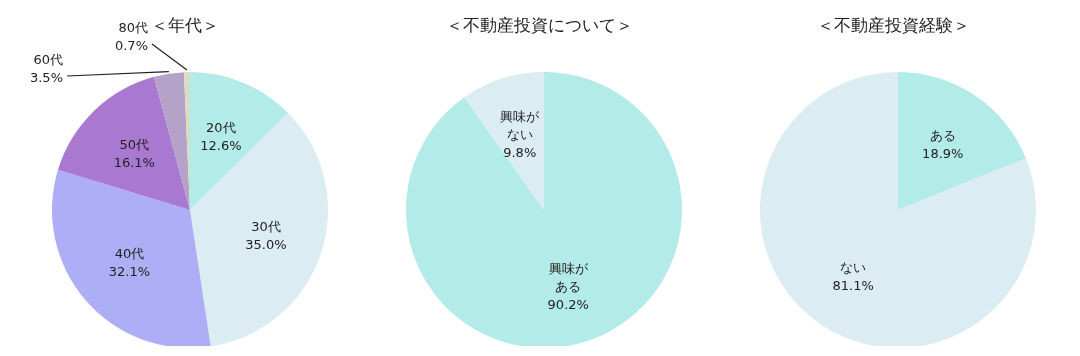  Describe the element at coordinates (893, 25) in the screenshot. I see `chart-title: ＜不動産投資経験＞` at that location.